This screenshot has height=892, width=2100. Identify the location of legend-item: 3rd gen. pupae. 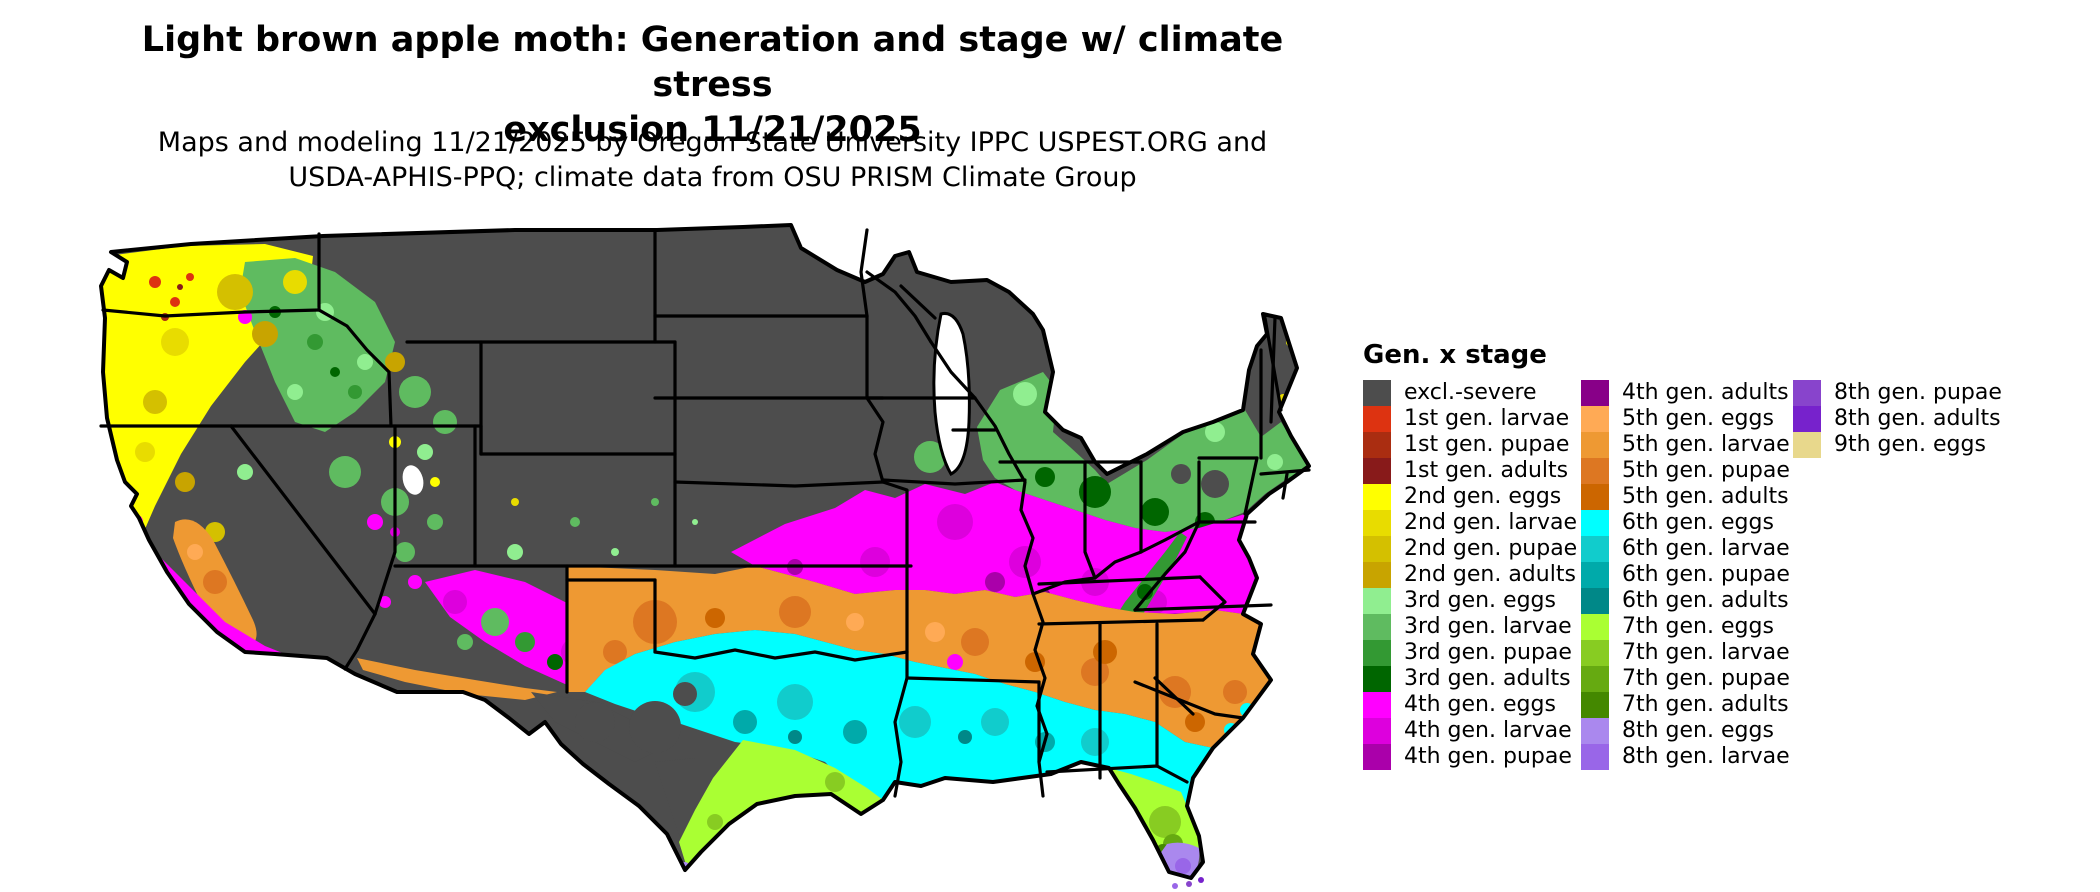
(1472, 653).